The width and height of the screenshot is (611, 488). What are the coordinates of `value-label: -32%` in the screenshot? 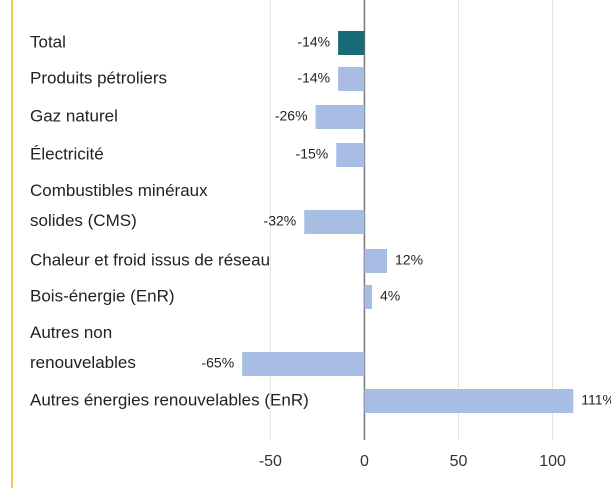 It's located at (280, 221).